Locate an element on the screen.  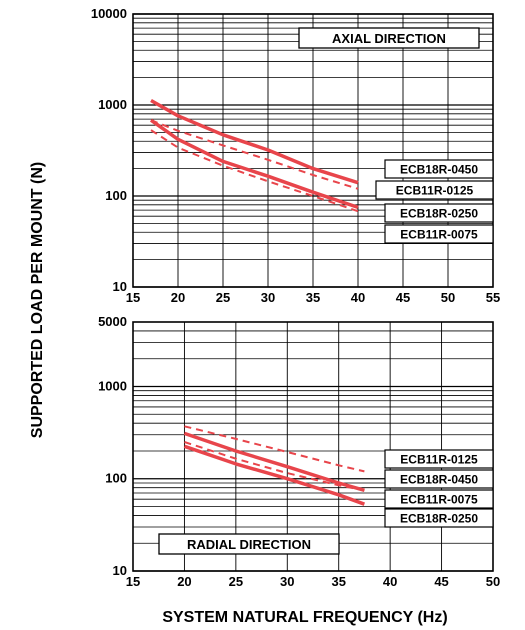
direction-label: AXIAL DIRECTION is located at coordinates (389, 38).